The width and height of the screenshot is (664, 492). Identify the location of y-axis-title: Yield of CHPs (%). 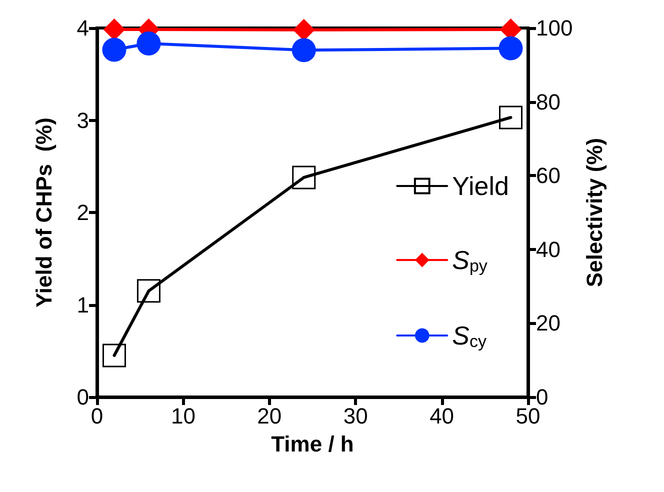
(44, 213).